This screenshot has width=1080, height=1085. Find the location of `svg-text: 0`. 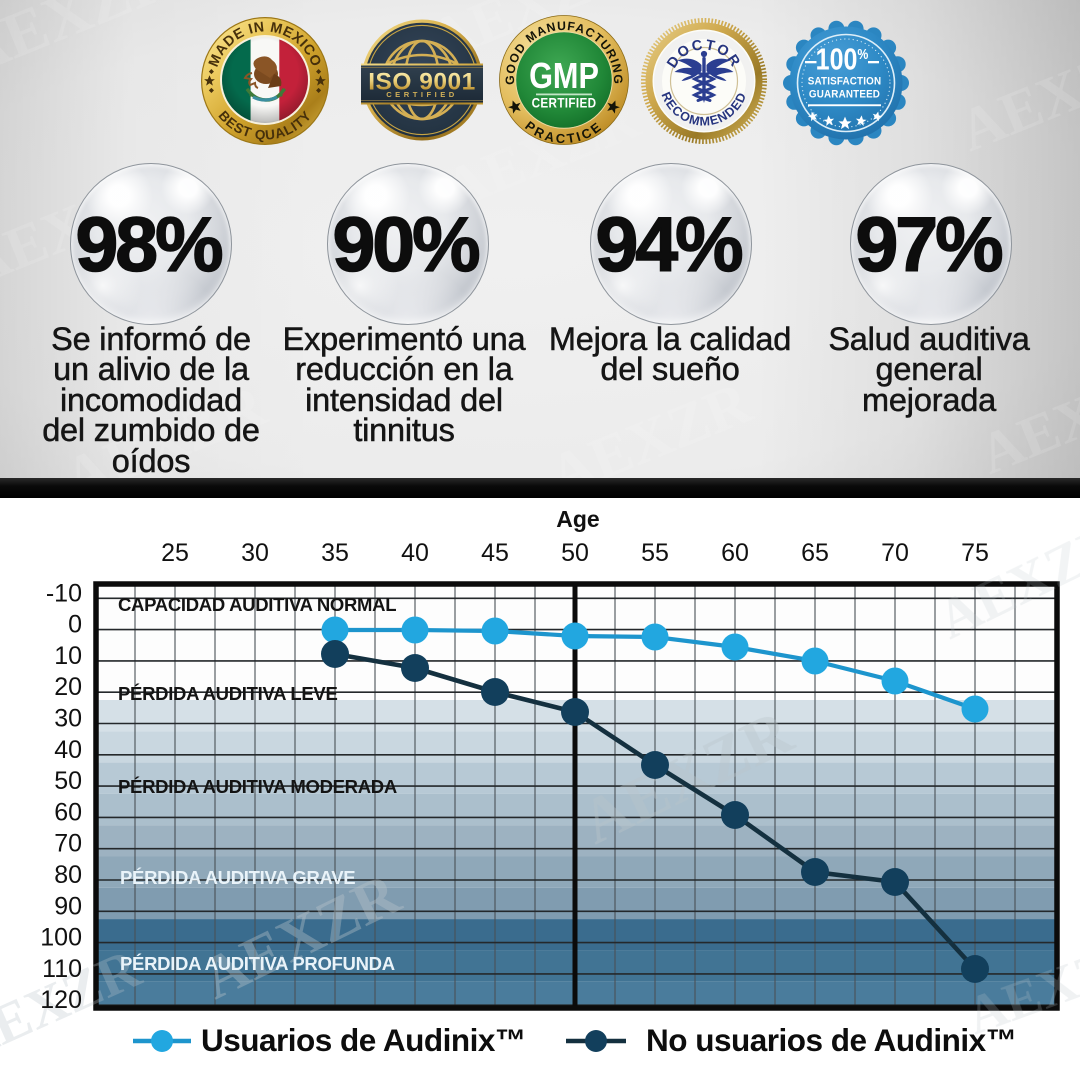

svg-text: 0 is located at coordinates (75, 625).